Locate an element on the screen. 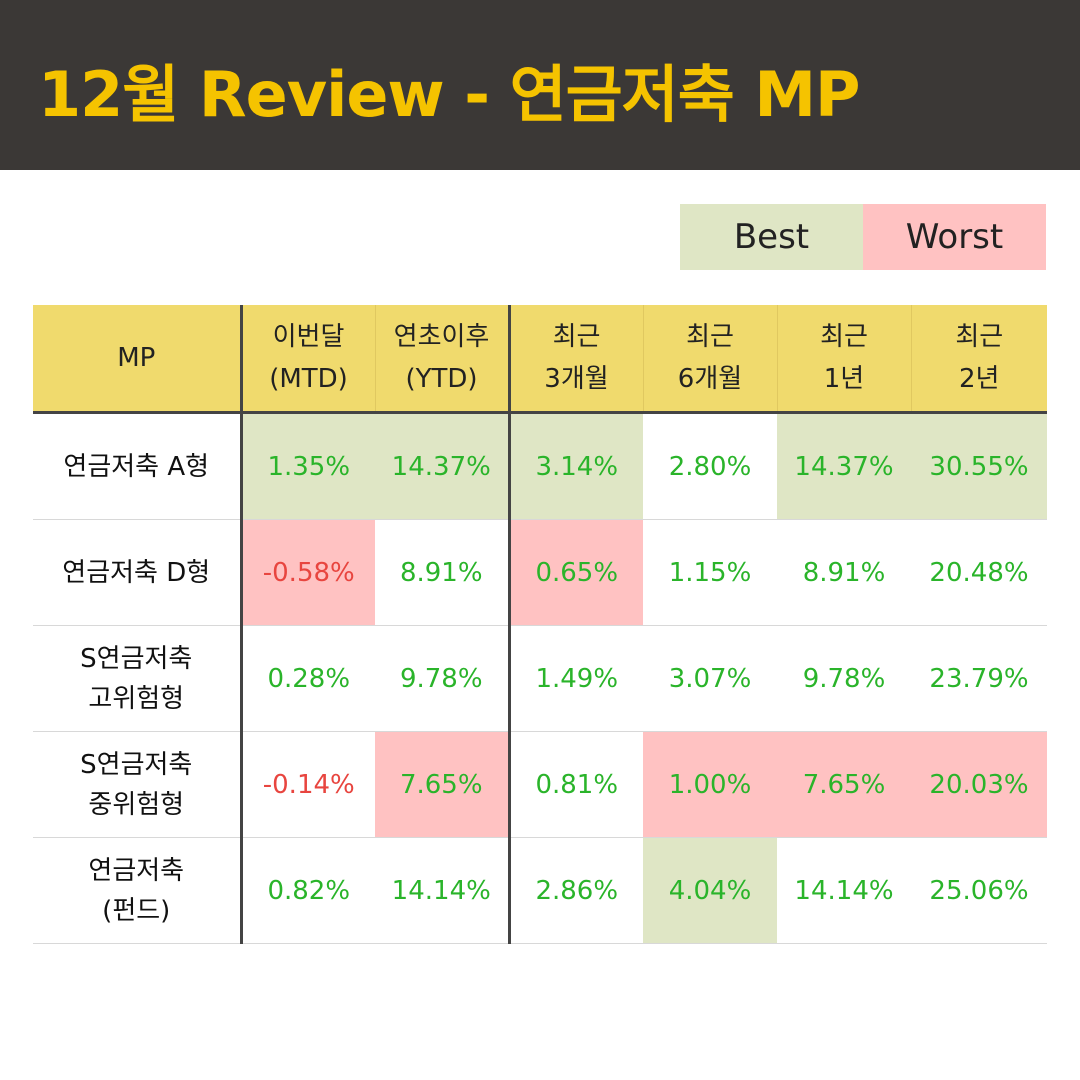 This screenshot has width=1080, height=1080. row-name: 연금저축 D형 is located at coordinates (137, 572).